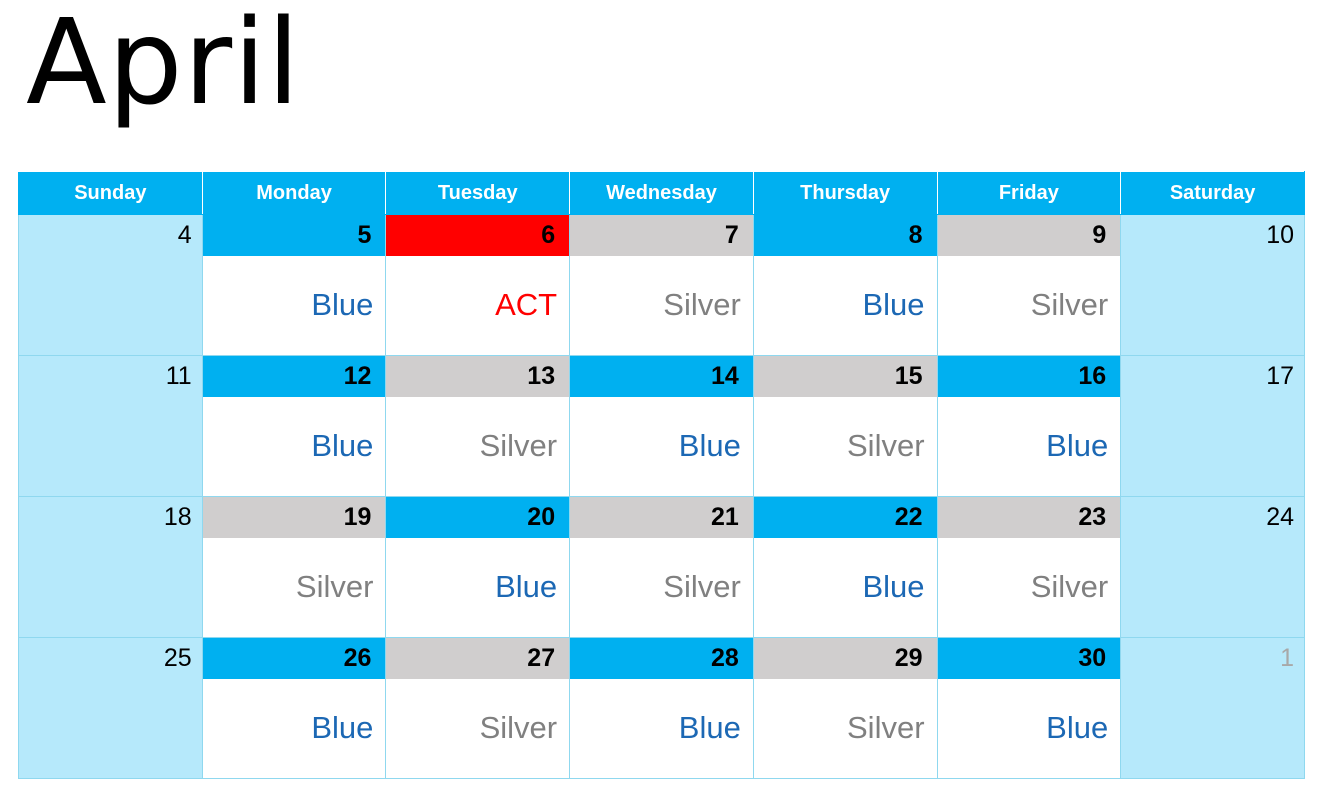 The width and height of the screenshot is (1324, 804). I want to click on day-cell: 5 Blue, so click(294, 285).